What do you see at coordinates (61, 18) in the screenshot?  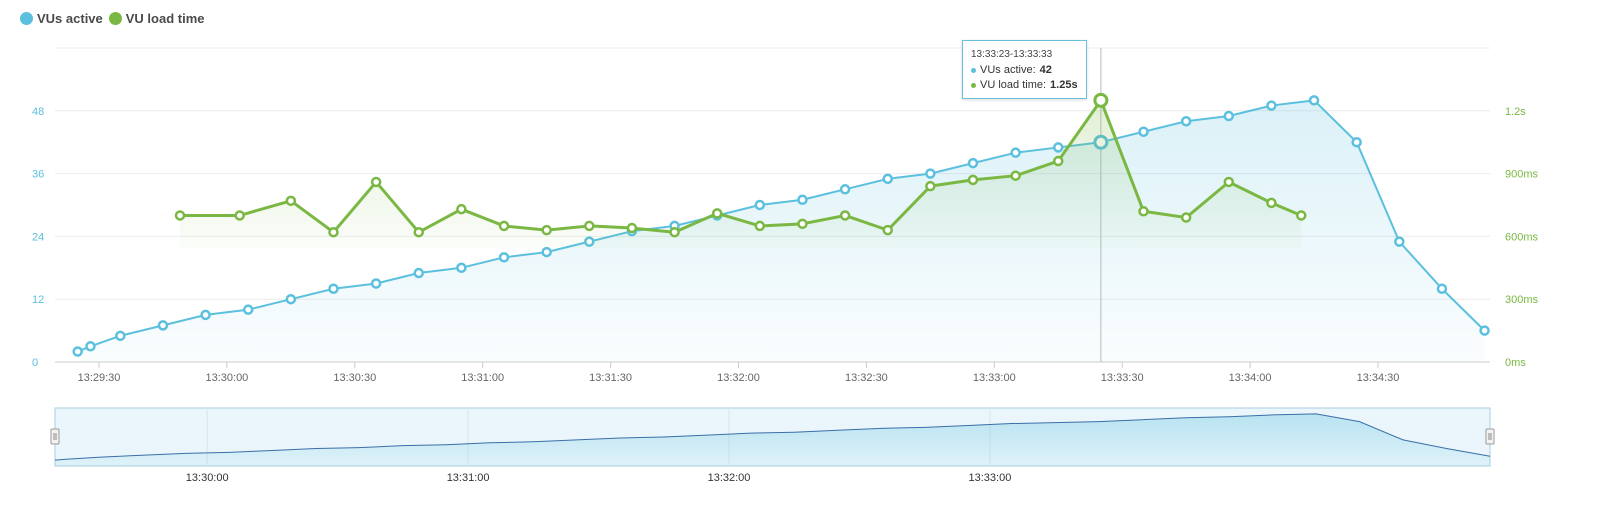 I see `legend-item-vus-active: VUs active` at bounding box center [61, 18].